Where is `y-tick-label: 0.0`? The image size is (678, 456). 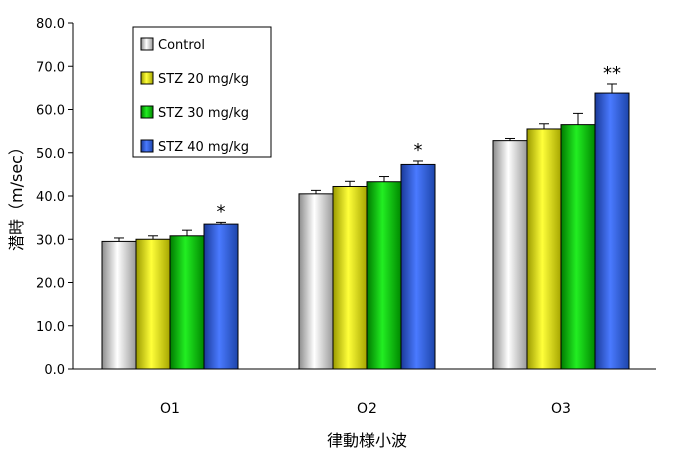 y-tick-label: 0.0 is located at coordinates (54, 370).